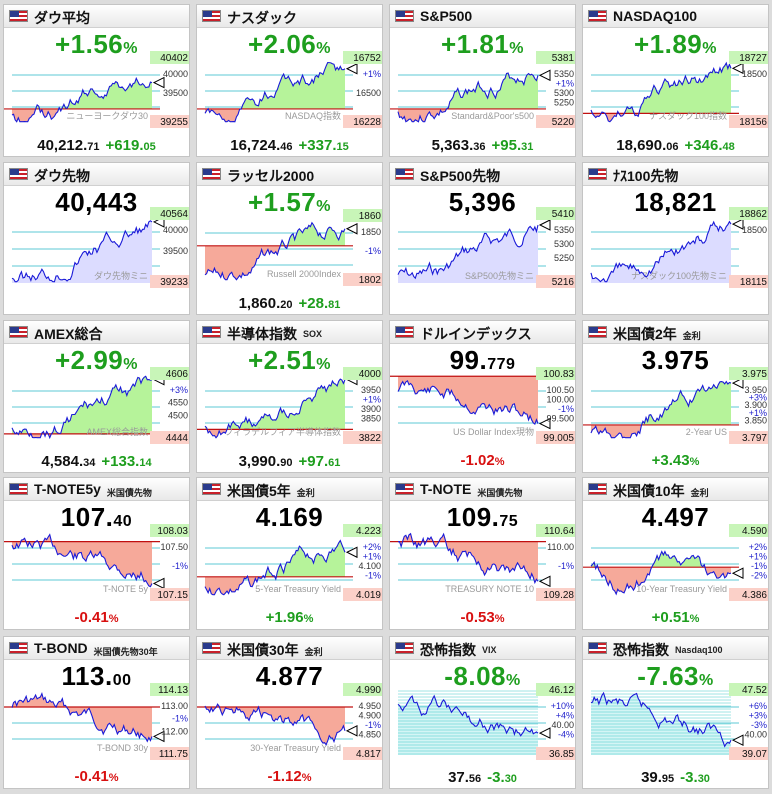  What do you see at coordinates (174, 731) in the screenshot?
I see `axis-tick-label: 112.00` at bounding box center [174, 731].